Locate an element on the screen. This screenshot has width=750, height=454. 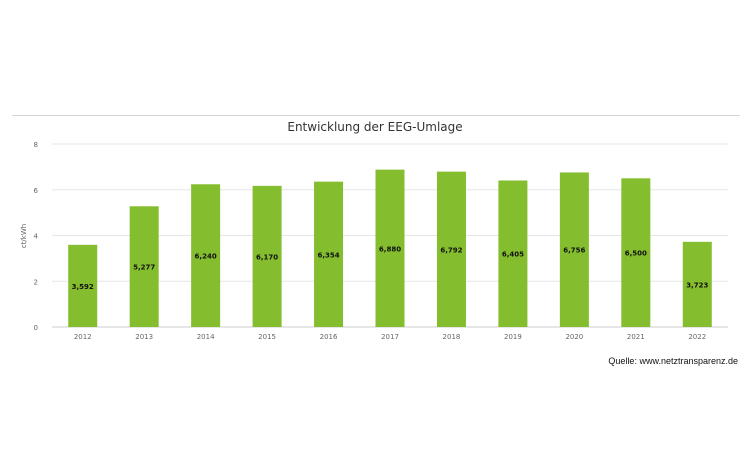
bar-data-label: 6,500 is located at coordinates (636, 254).